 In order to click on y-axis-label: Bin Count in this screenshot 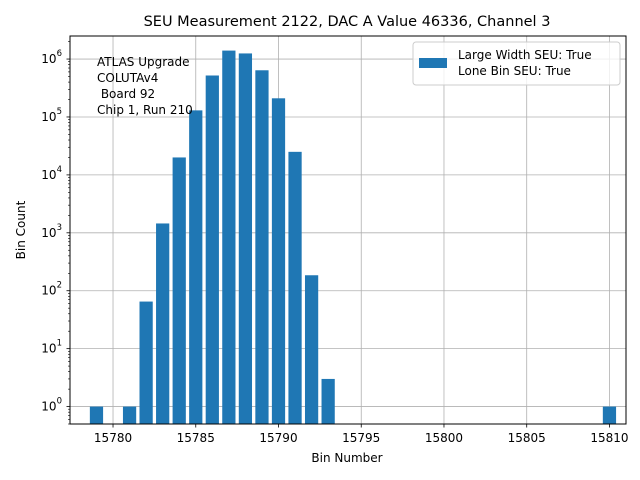, I will do `click(21, 229)`.